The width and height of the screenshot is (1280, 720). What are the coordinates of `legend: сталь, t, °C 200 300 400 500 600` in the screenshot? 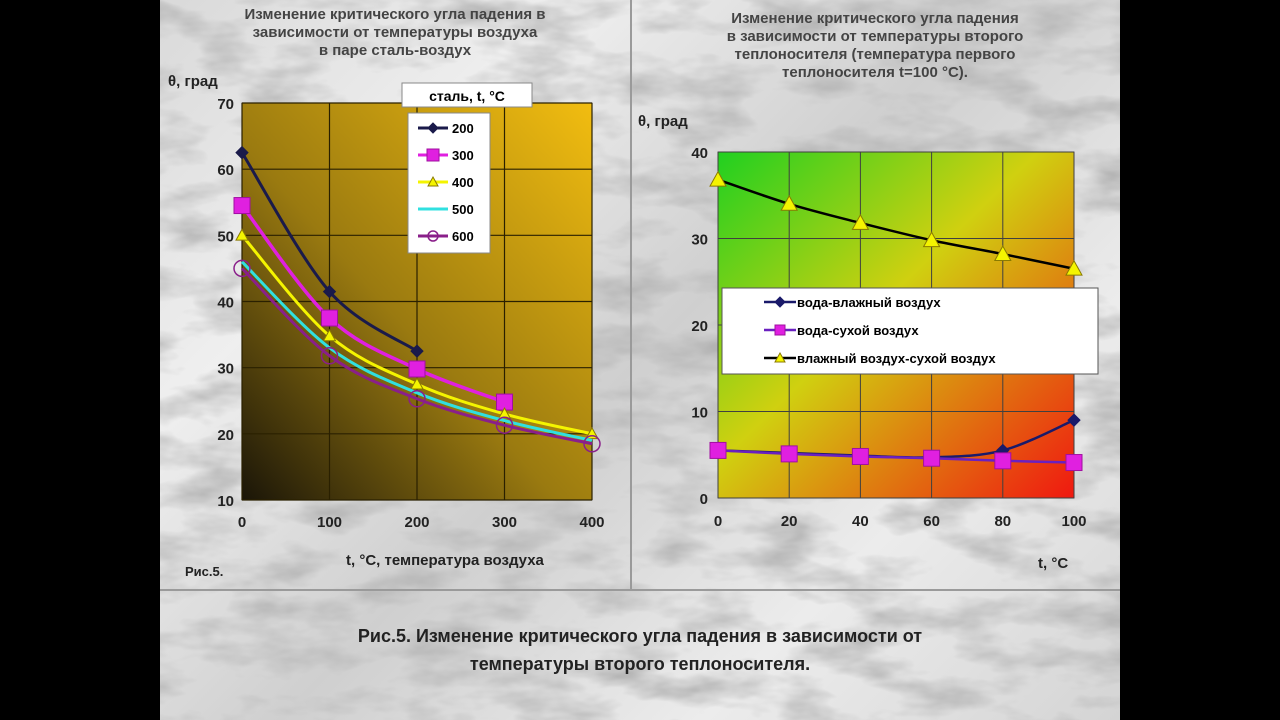 It's located at (467, 168).